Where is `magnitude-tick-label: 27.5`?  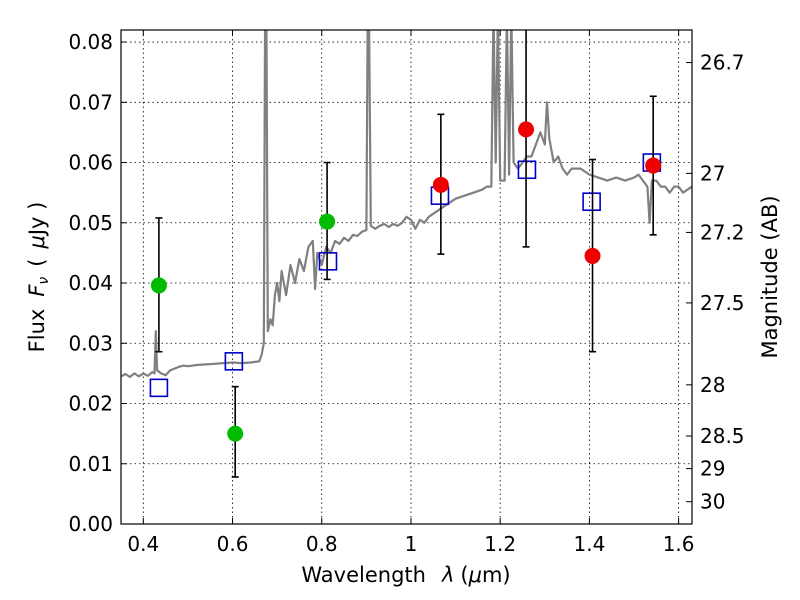
magnitude-tick-label: 27.5 is located at coordinates (722, 303).